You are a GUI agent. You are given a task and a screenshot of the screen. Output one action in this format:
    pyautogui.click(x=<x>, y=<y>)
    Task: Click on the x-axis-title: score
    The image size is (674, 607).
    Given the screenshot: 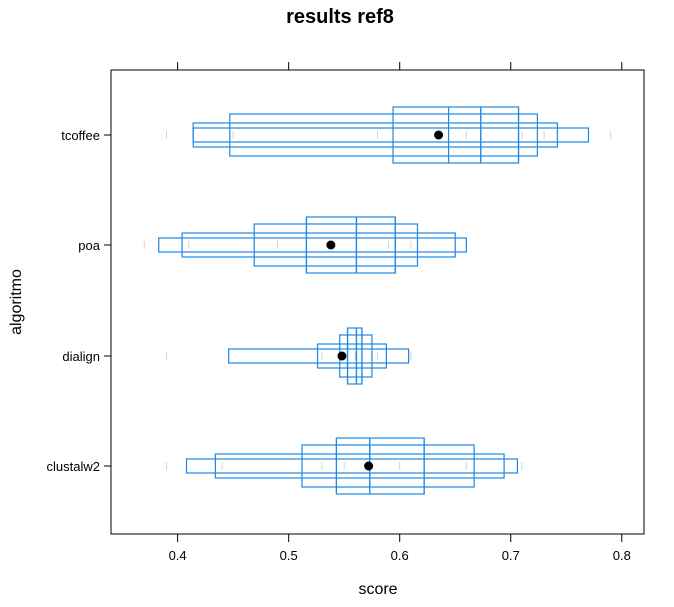 What is the action you would take?
    pyautogui.click(x=377, y=589)
    